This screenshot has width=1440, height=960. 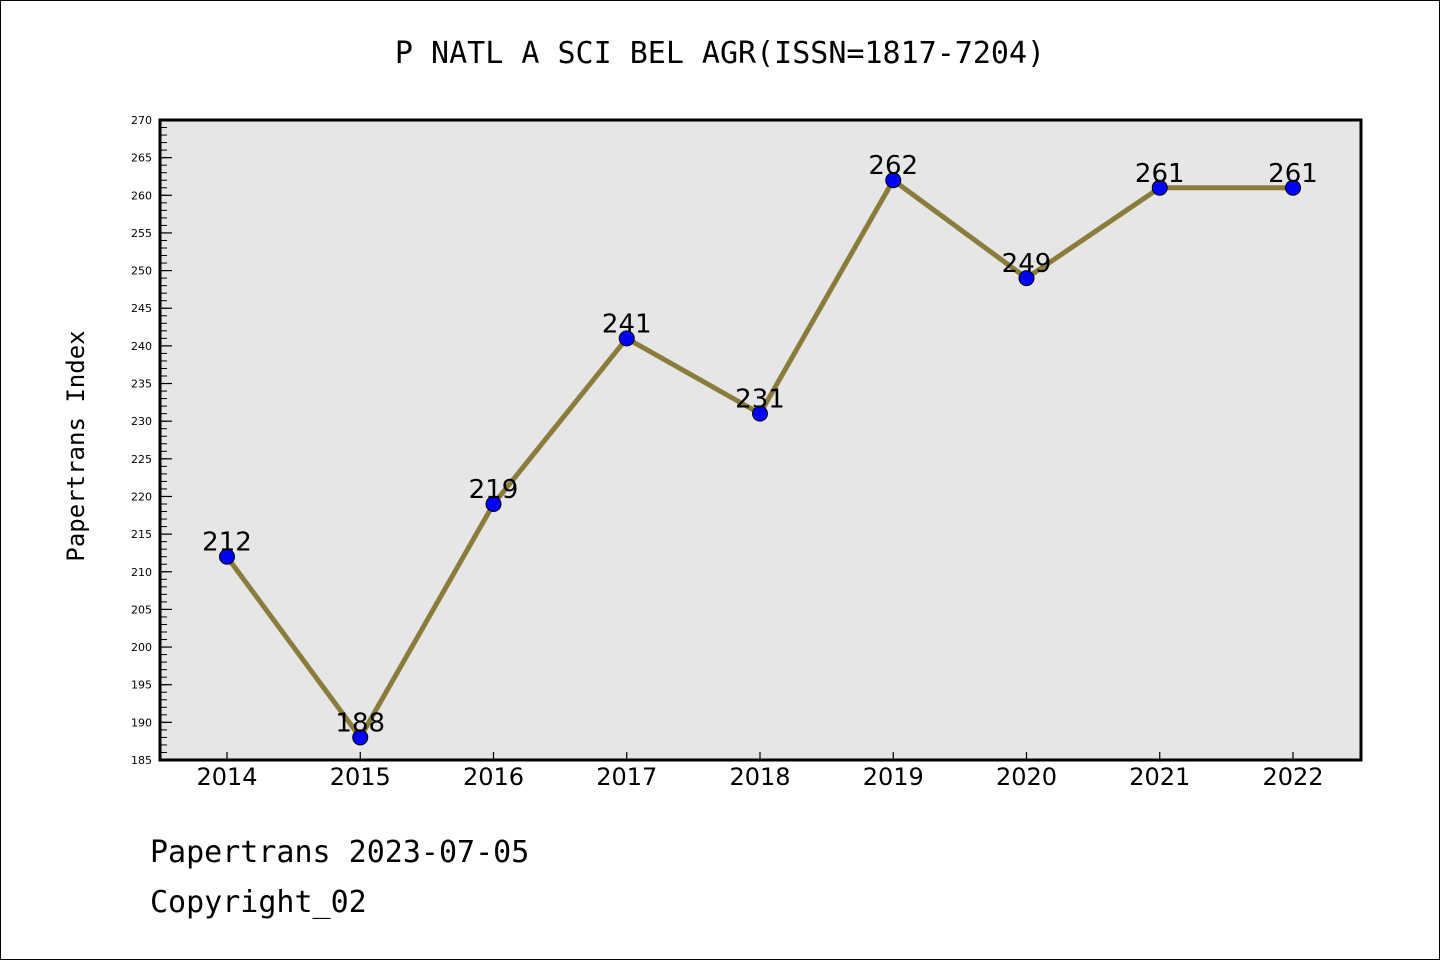 I want to click on y-tick-label: 245, so click(x=141, y=308).